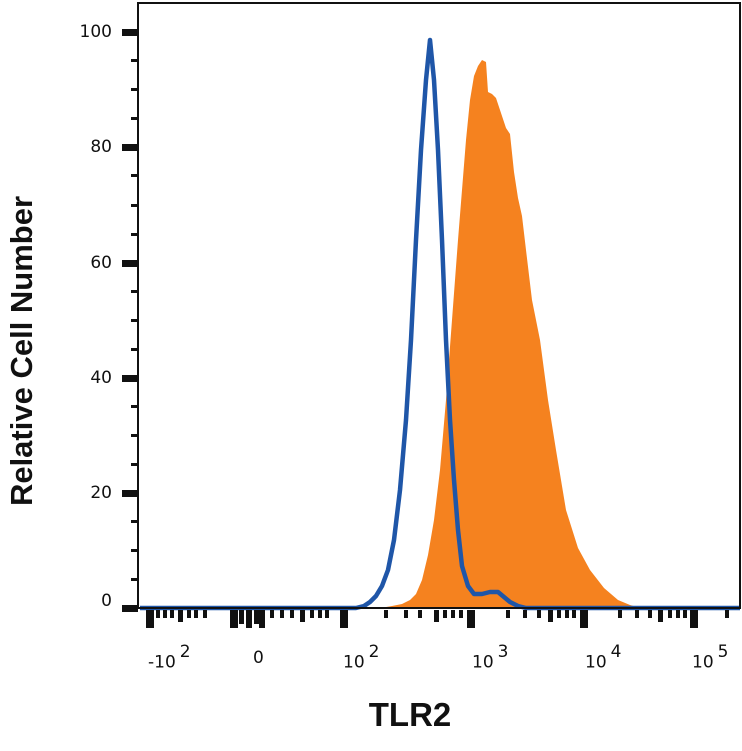 The image size is (742, 751). I want to click on x-axis-ticks, so click(437, 619).